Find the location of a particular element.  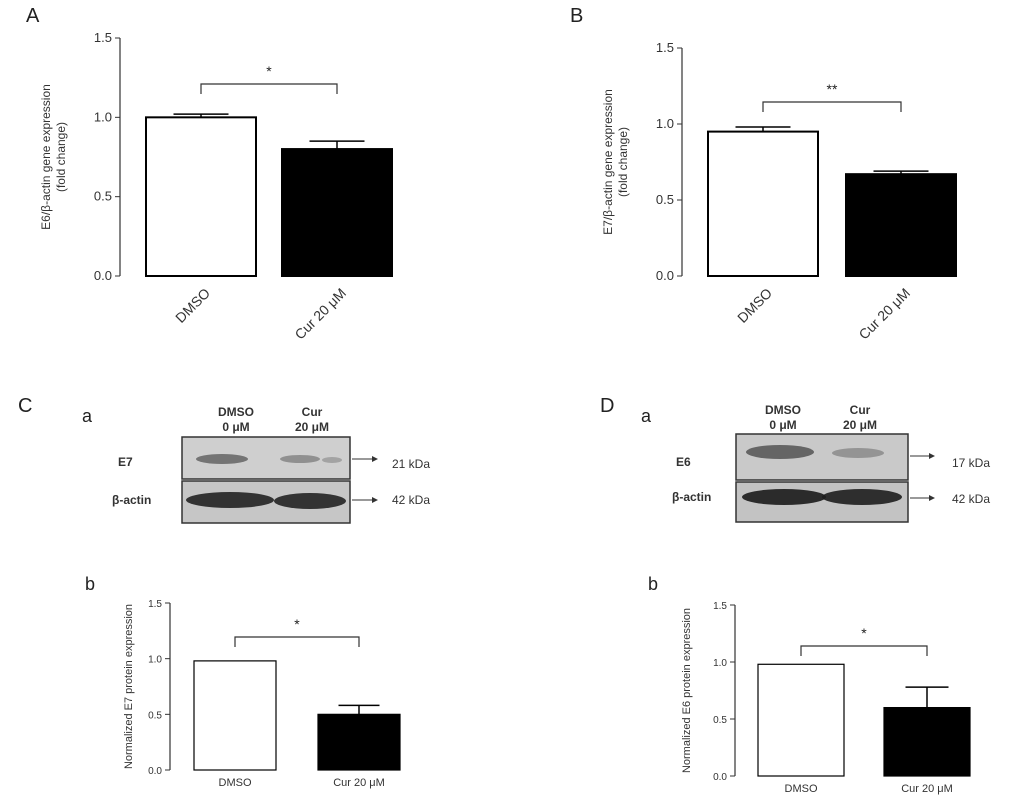

subpanel-letter-ca: a is located at coordinates (87, 416).